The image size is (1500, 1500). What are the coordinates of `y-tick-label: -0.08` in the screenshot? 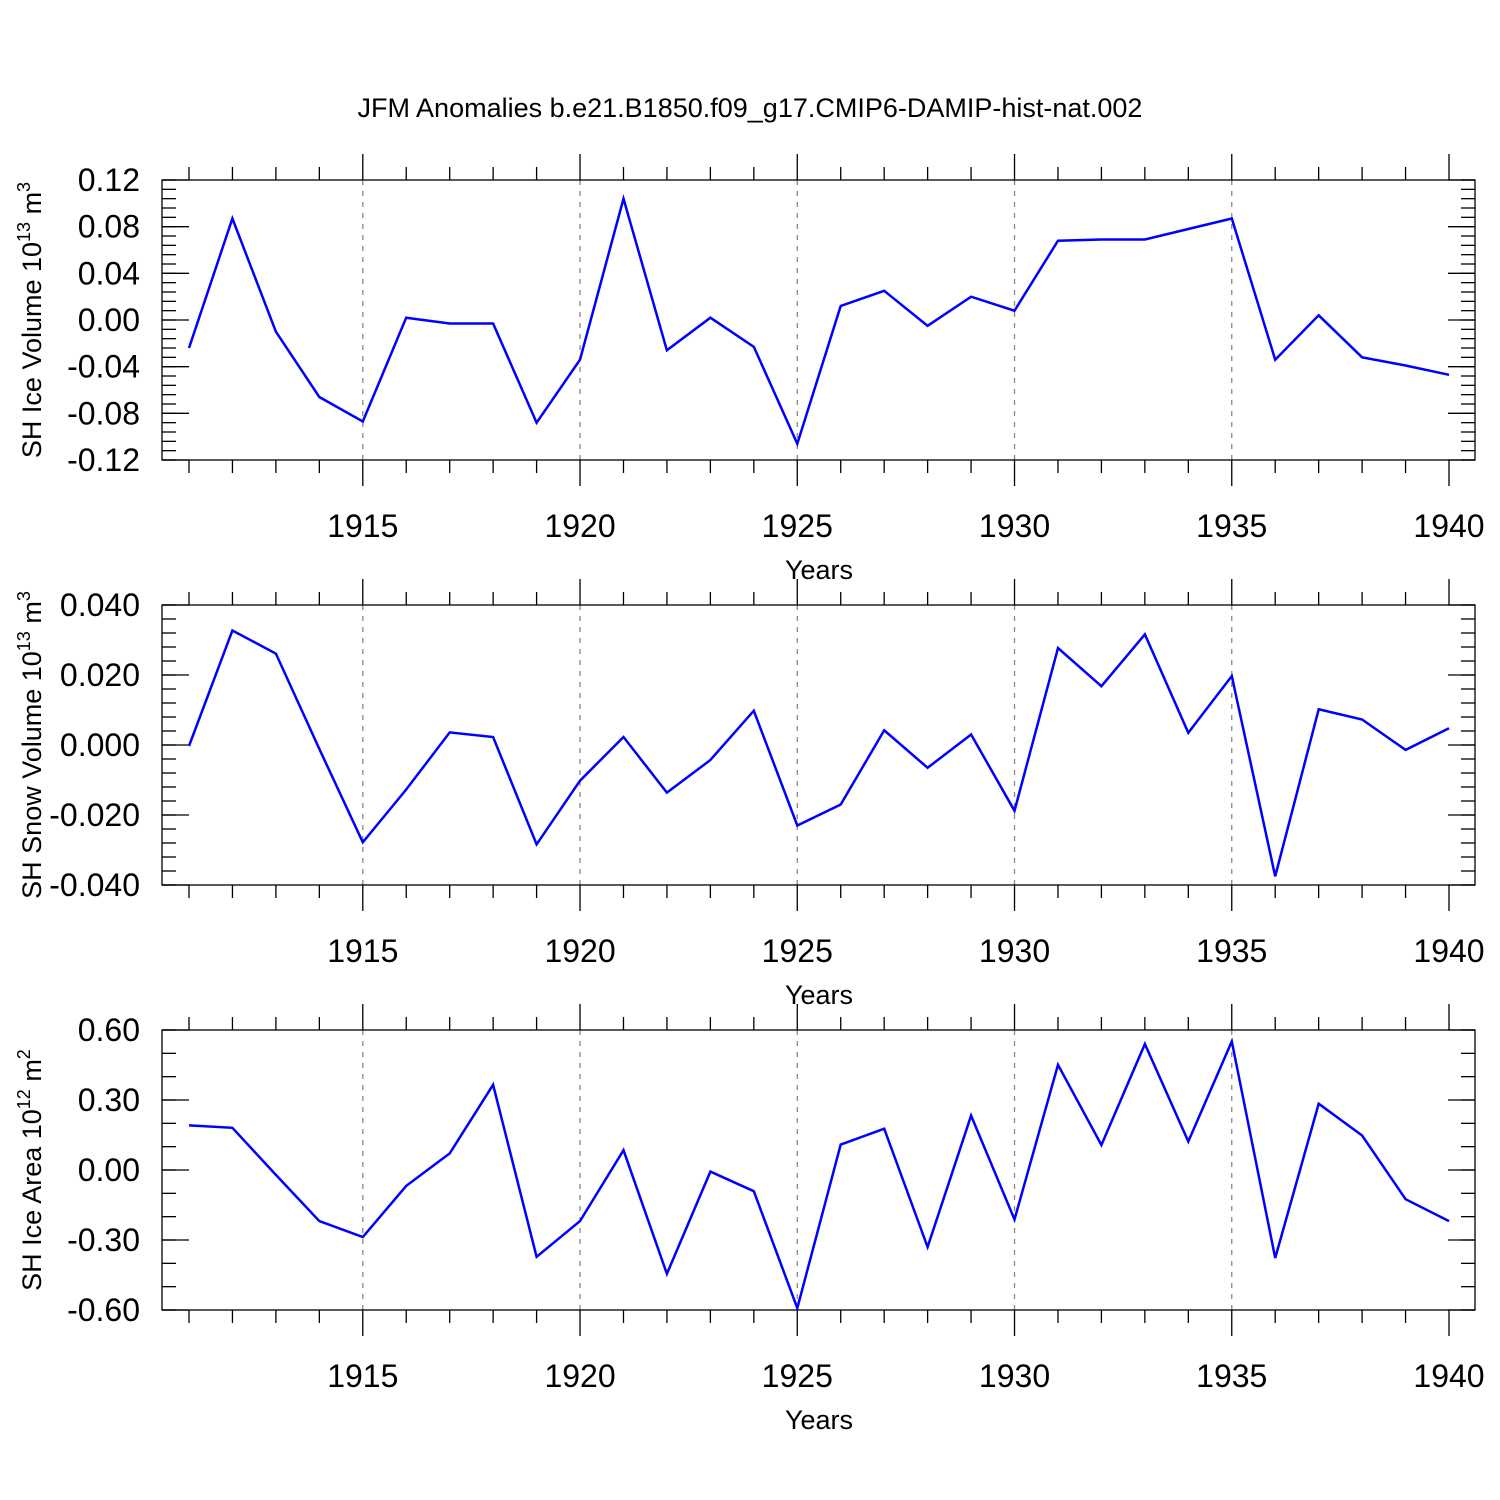 It's located at (103, 413).